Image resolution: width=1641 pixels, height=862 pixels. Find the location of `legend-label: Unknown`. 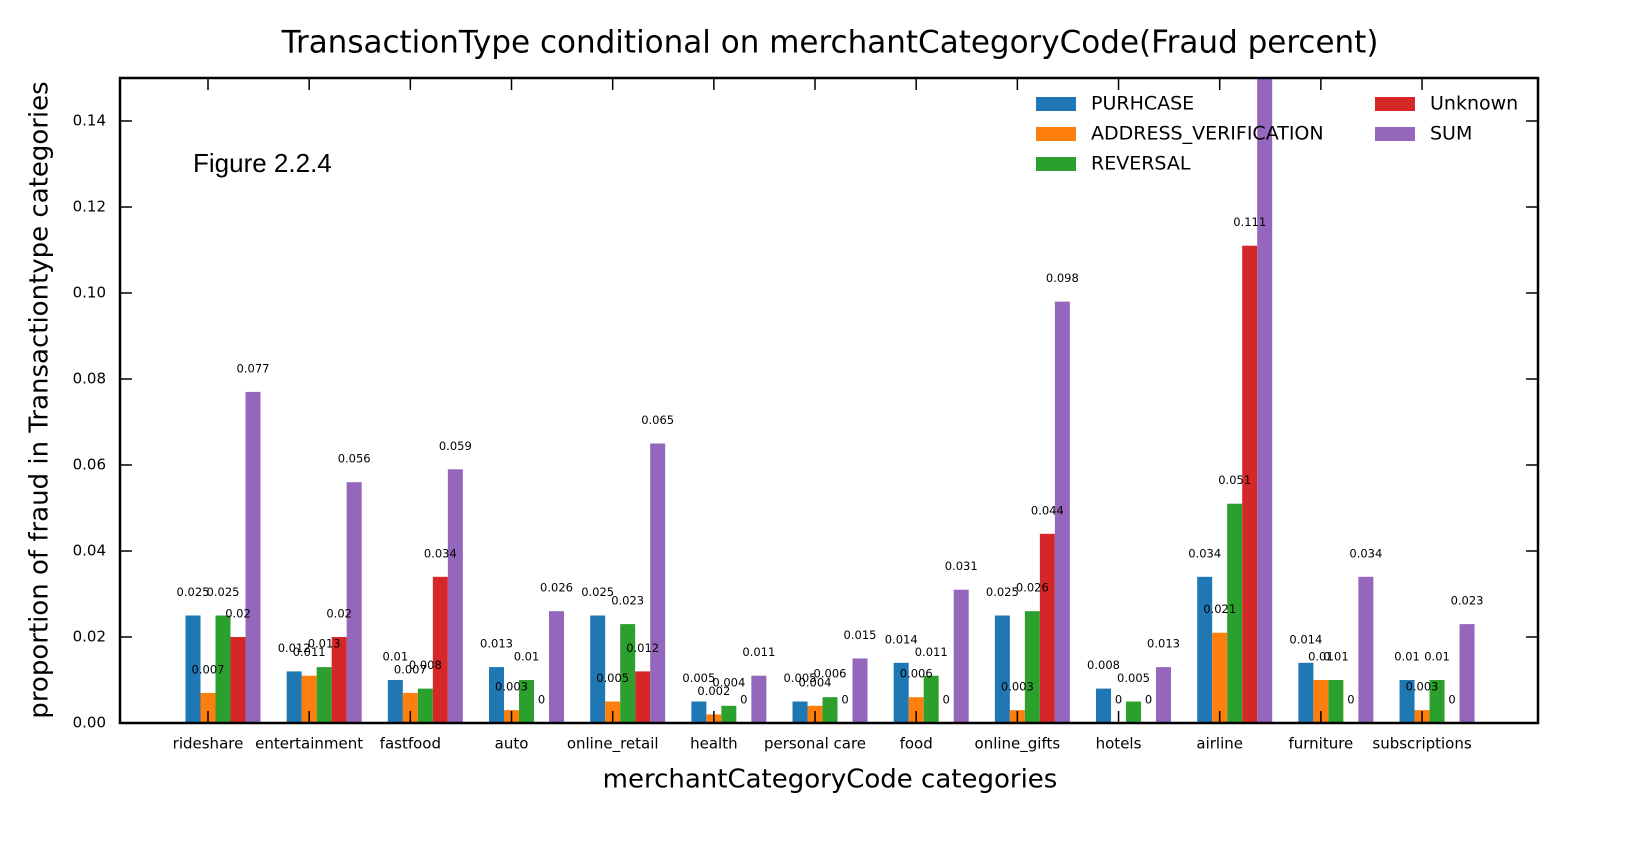

legend-label: Unknown is located at coordinates (1474, 104).